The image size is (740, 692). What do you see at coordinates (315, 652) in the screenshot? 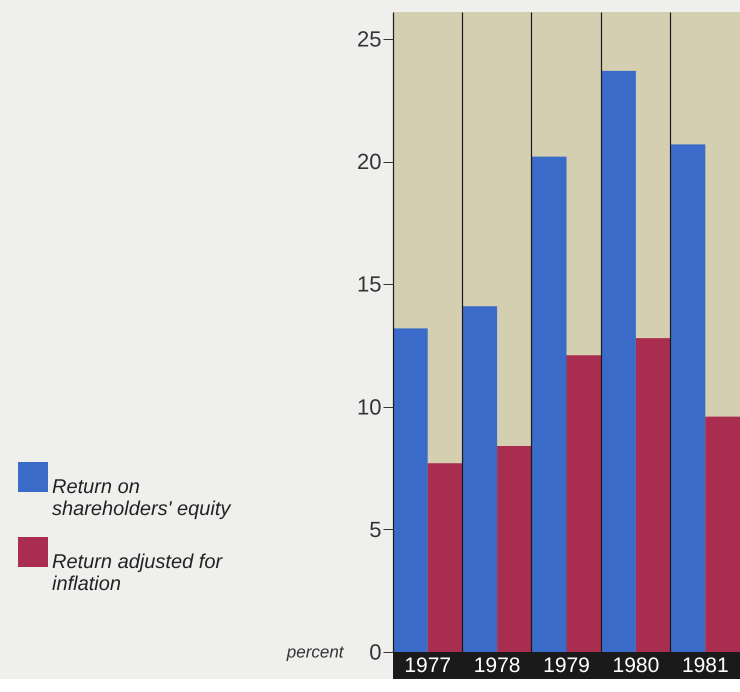
I see `y-axis-title: percent` at bounding box center [315, 652].